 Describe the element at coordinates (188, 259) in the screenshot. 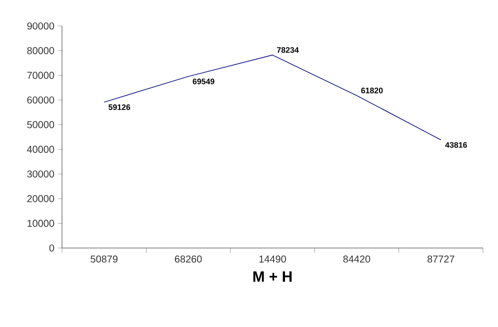

I see `x-tick-label: 68260` at that location.